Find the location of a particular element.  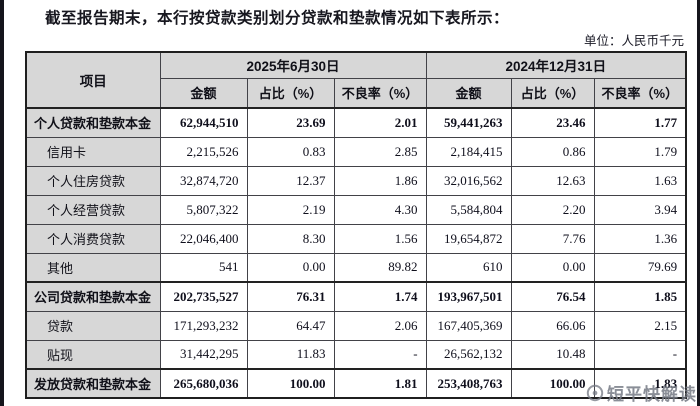

column-header-share-2025: 占比（%） is located at coordinates (290, 93).